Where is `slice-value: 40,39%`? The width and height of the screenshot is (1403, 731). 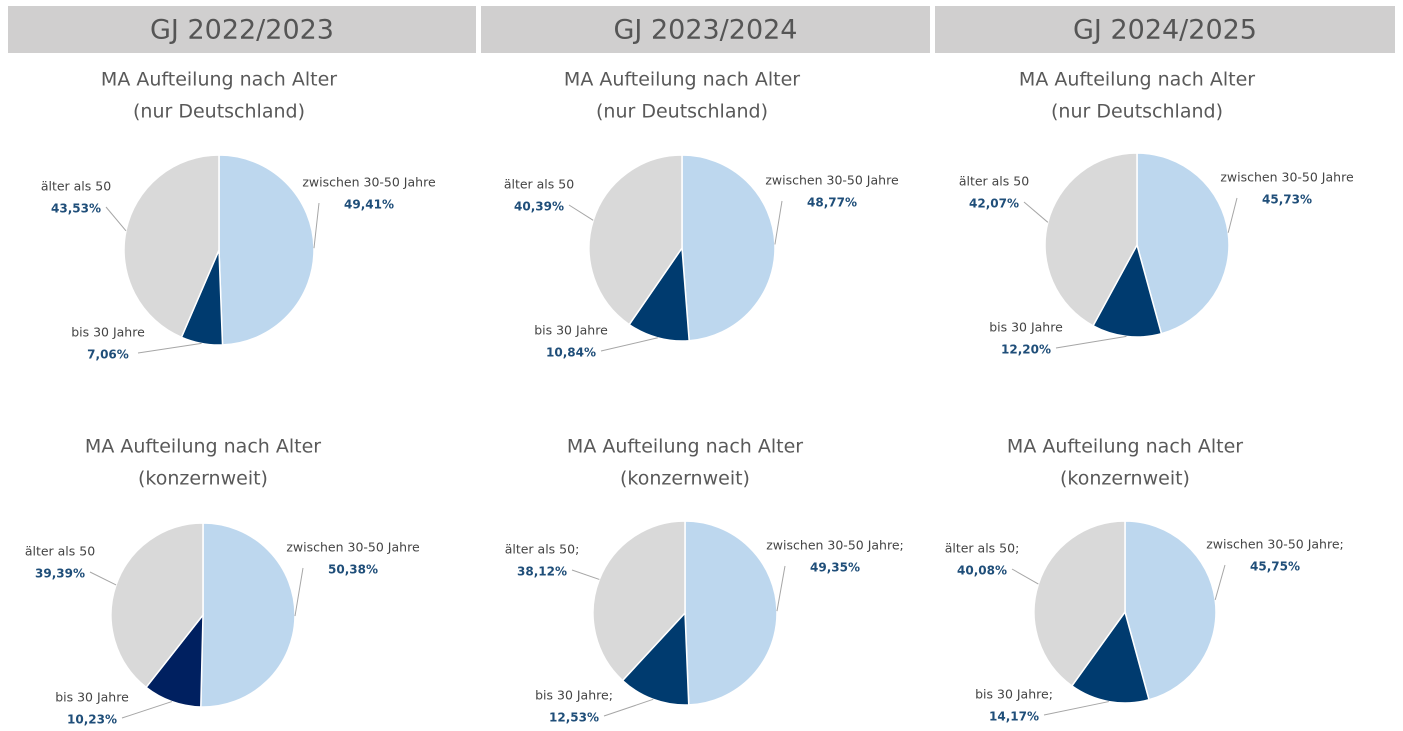 slice-value: 40,39% is located at coordinates (539, 207).